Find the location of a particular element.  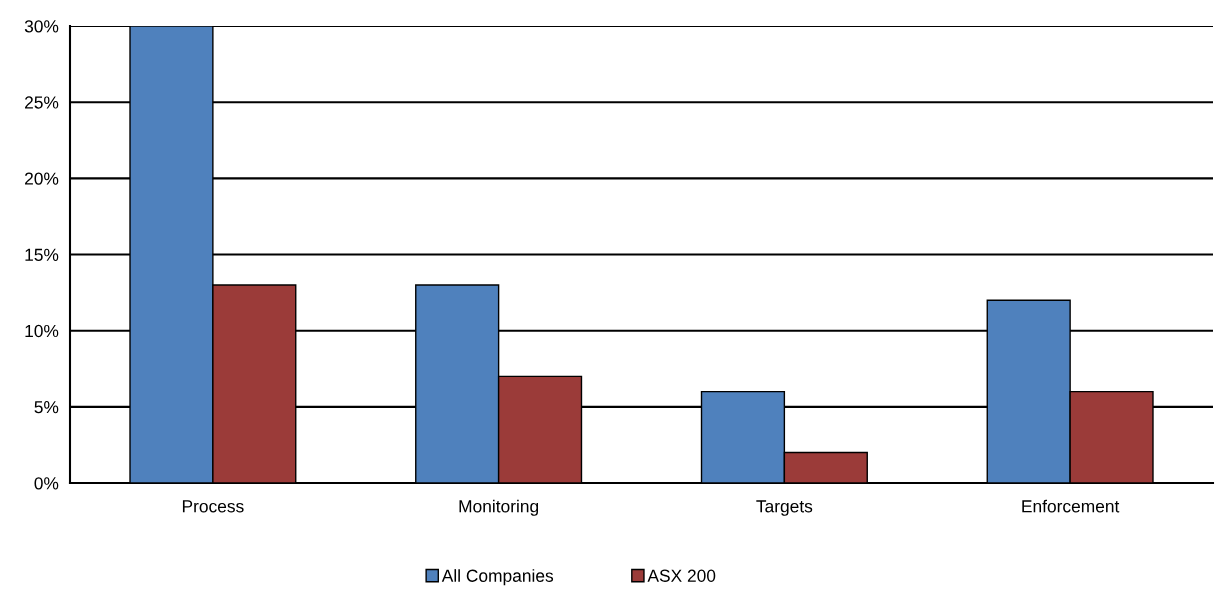

legend-label: ASX 200 is located at coordinates (681, 575).